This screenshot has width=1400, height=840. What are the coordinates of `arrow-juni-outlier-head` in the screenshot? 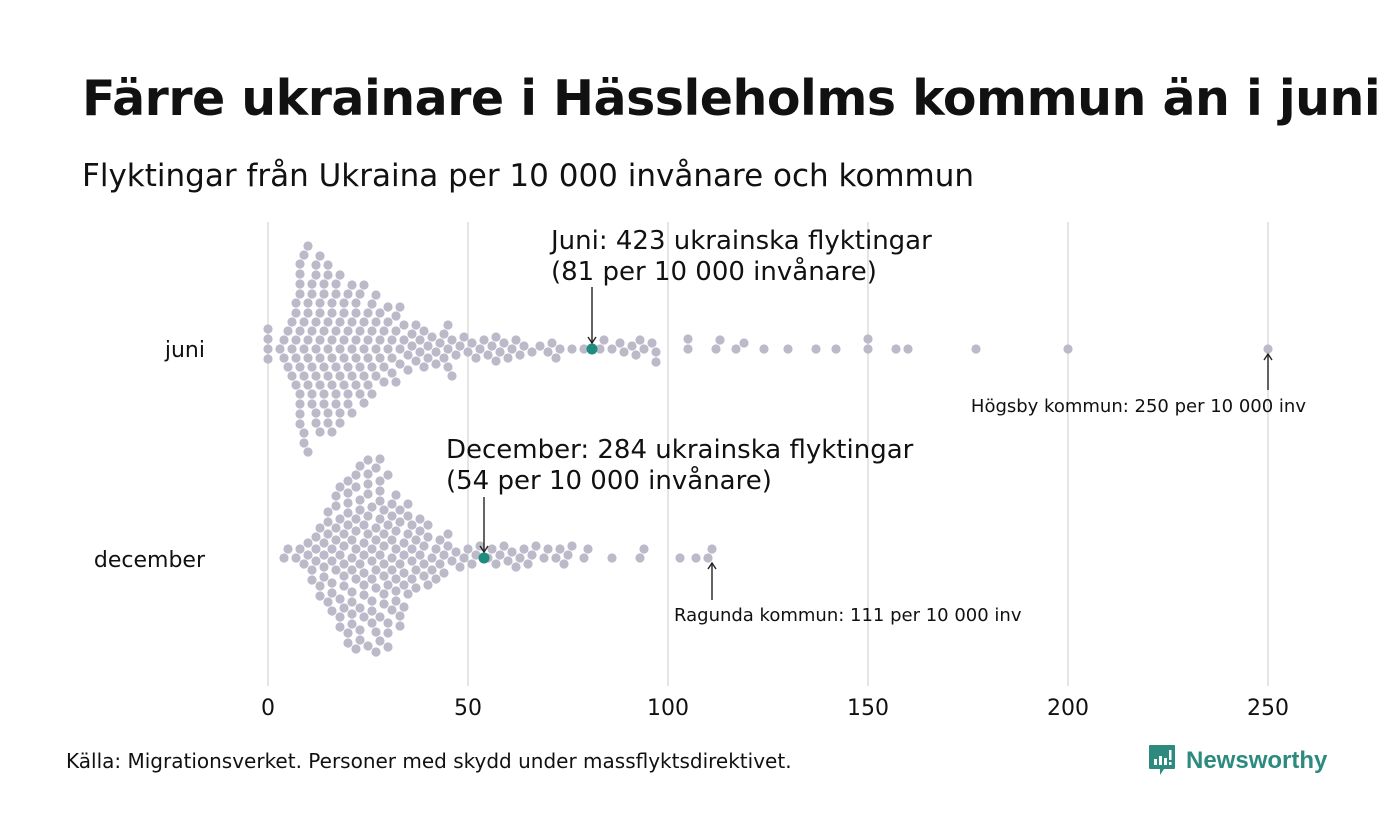 It's located at (1268, 356).